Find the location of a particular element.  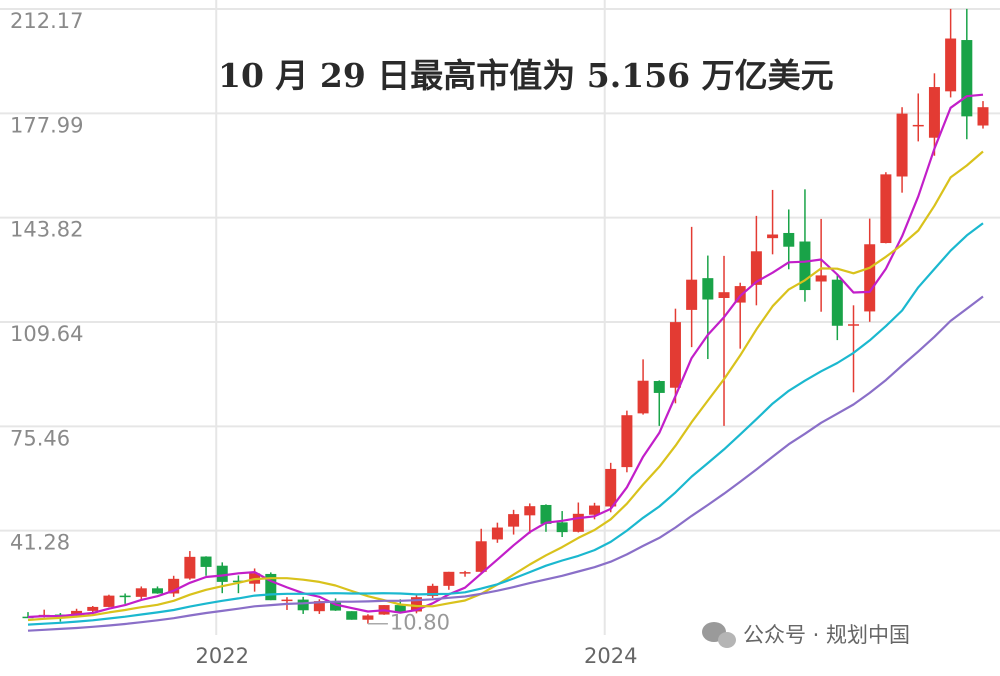

chart-title: 10 月 29 日最高市值为 5.156 万亿美元 is located at coordinates (526, 75).